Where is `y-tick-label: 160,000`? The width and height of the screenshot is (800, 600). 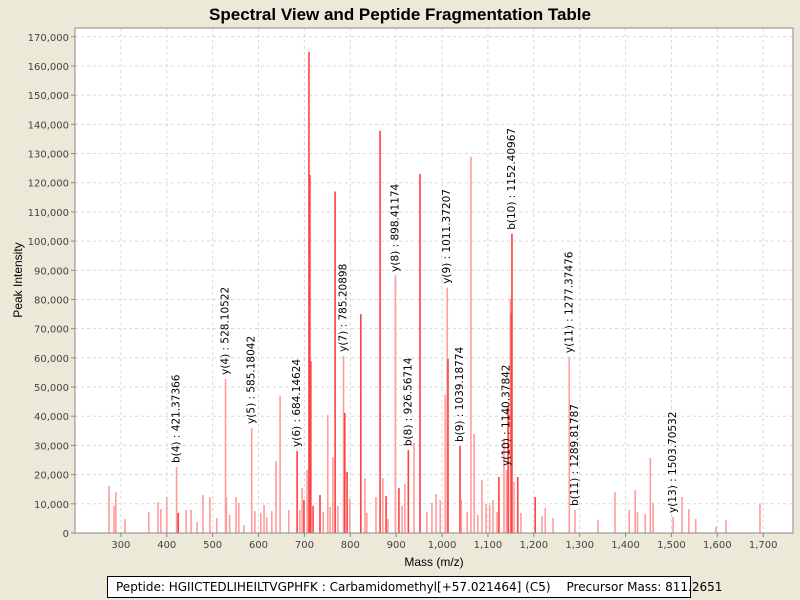 y-tick-label: 160,000 is located at coordinates (48, 67).